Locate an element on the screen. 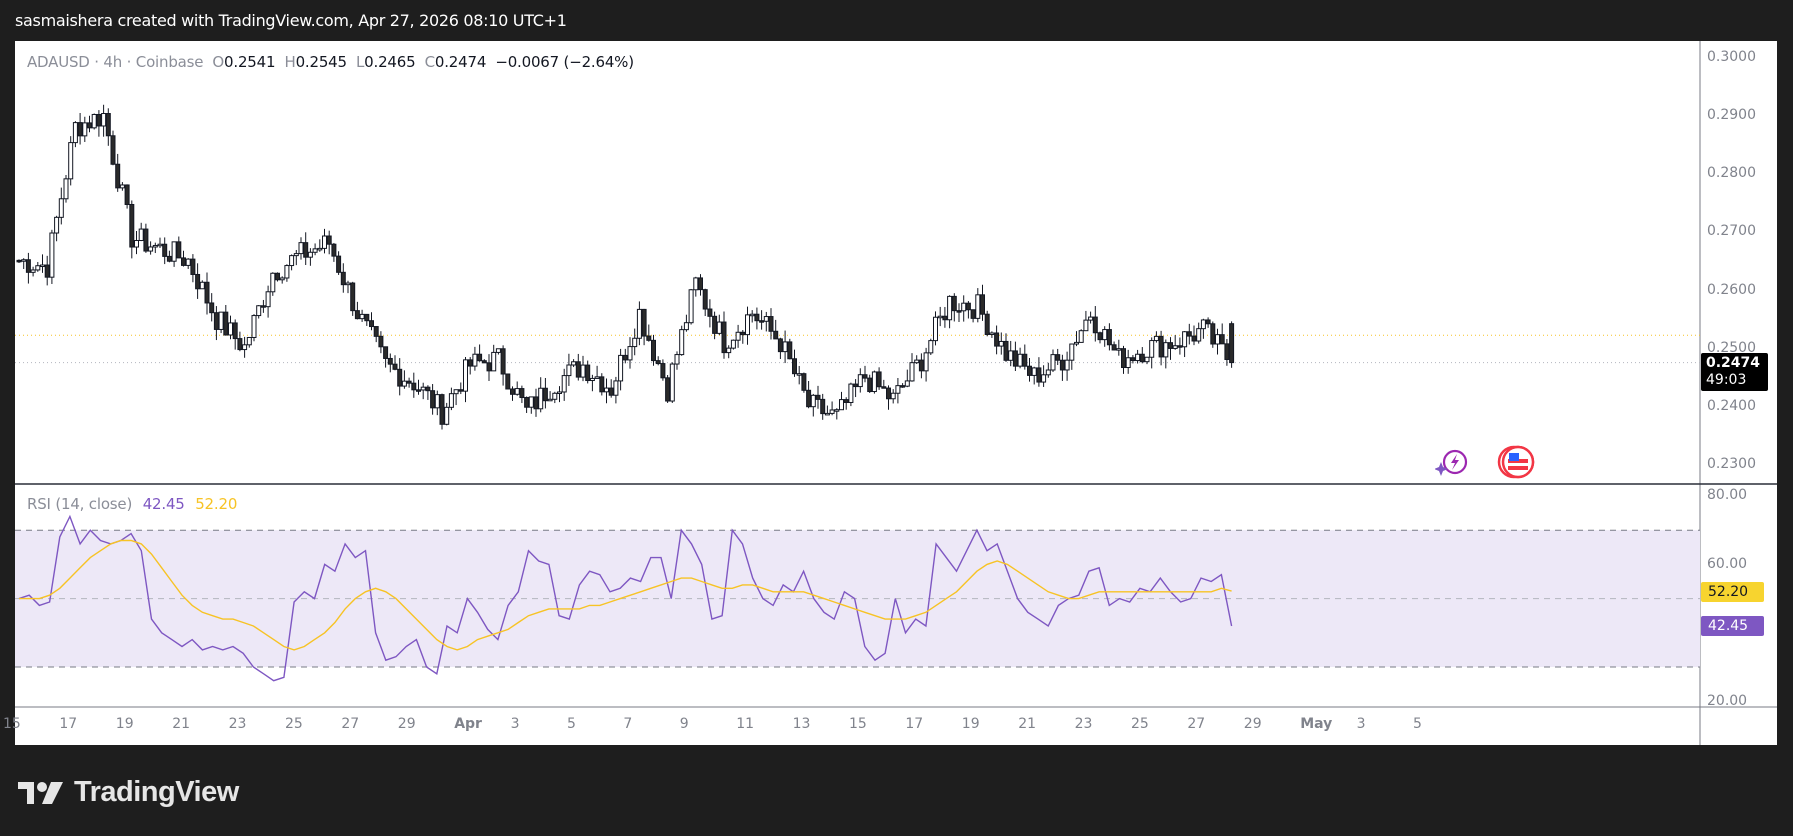 The width and height of the screenshot is (1793, 836). us-flag-icon is located at coordinates (1518, 462).